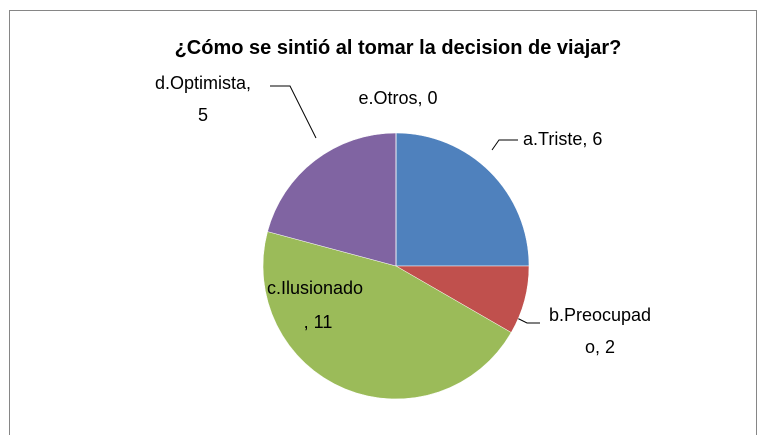  Describe the element at coordinates (315, 305) in the screenshot. I see `data-label: c.Ilusionado, 11` at that location.